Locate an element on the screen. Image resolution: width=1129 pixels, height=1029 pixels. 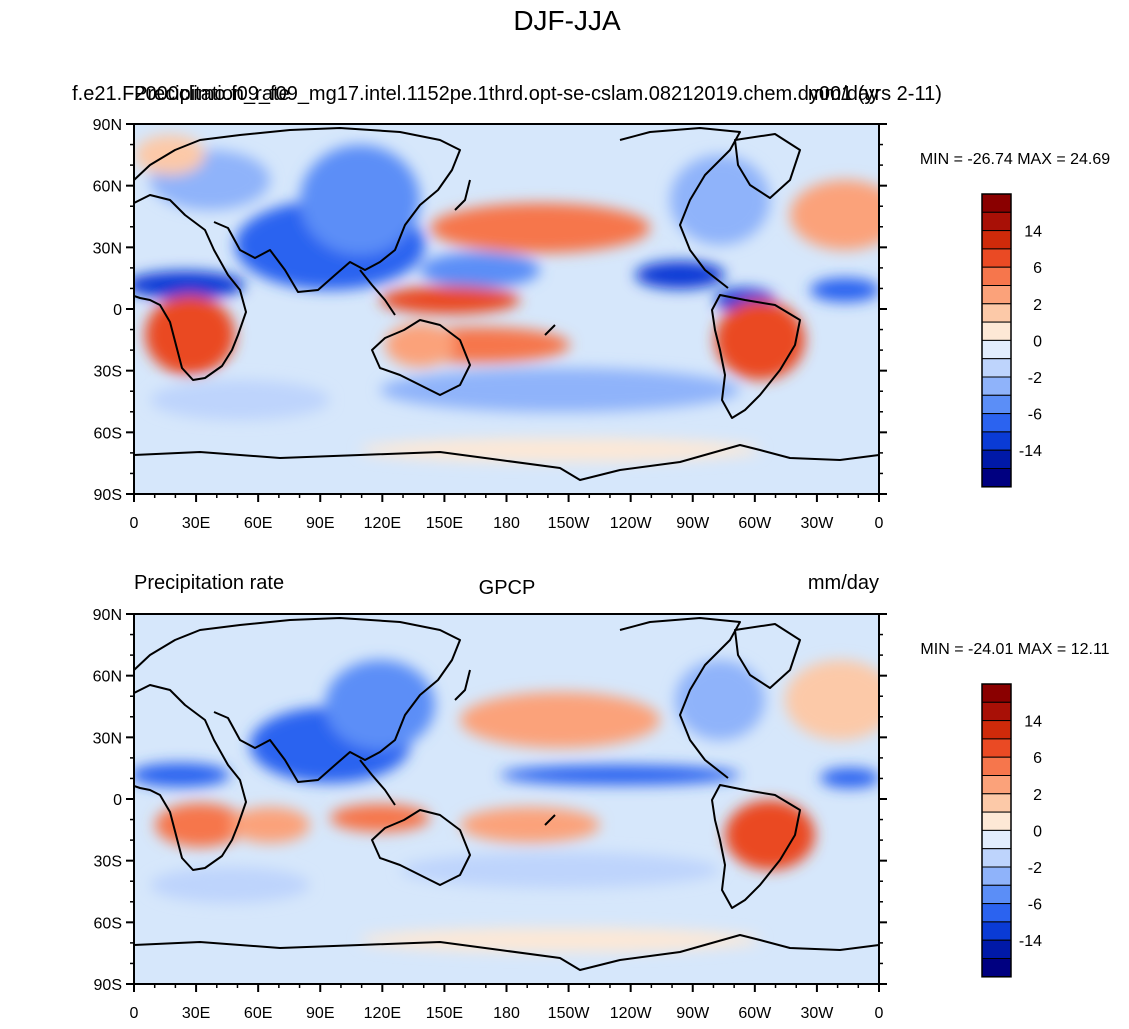
main-title: DJF-JJA is located at coordinates (567, 20).